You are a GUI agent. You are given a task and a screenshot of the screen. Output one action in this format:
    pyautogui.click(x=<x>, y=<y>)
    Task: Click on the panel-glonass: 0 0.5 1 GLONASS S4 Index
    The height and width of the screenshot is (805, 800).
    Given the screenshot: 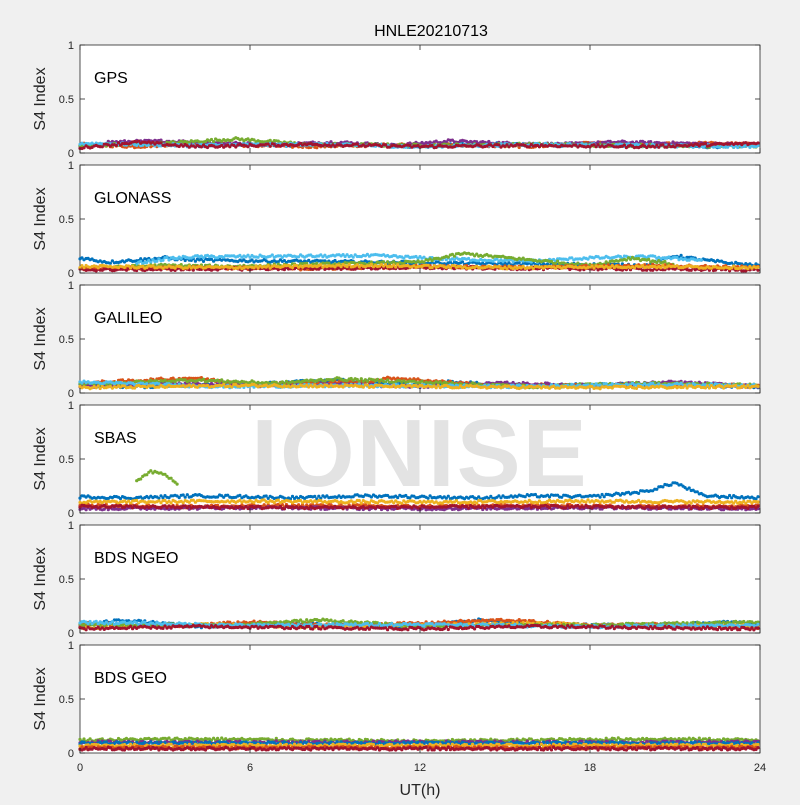 What is the action you would take?
    pyautogui.click(x=396, y=220)
    